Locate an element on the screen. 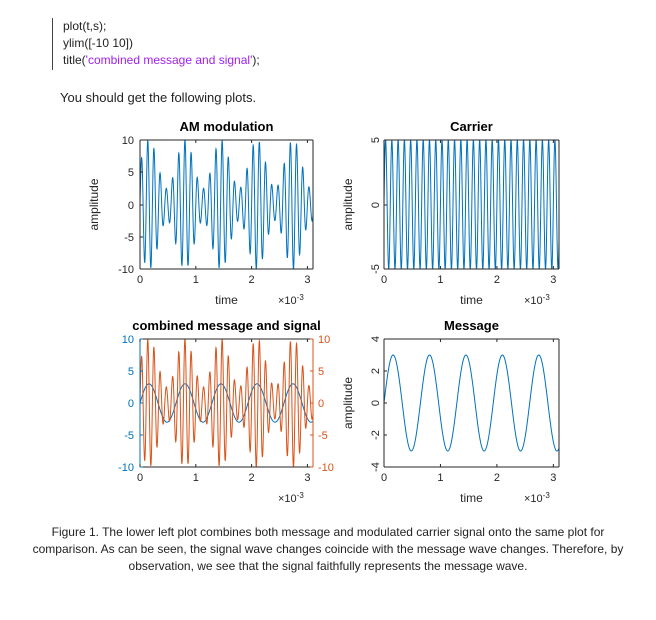  y-right-tick-label: -10 is located at coordinates (326, 468).